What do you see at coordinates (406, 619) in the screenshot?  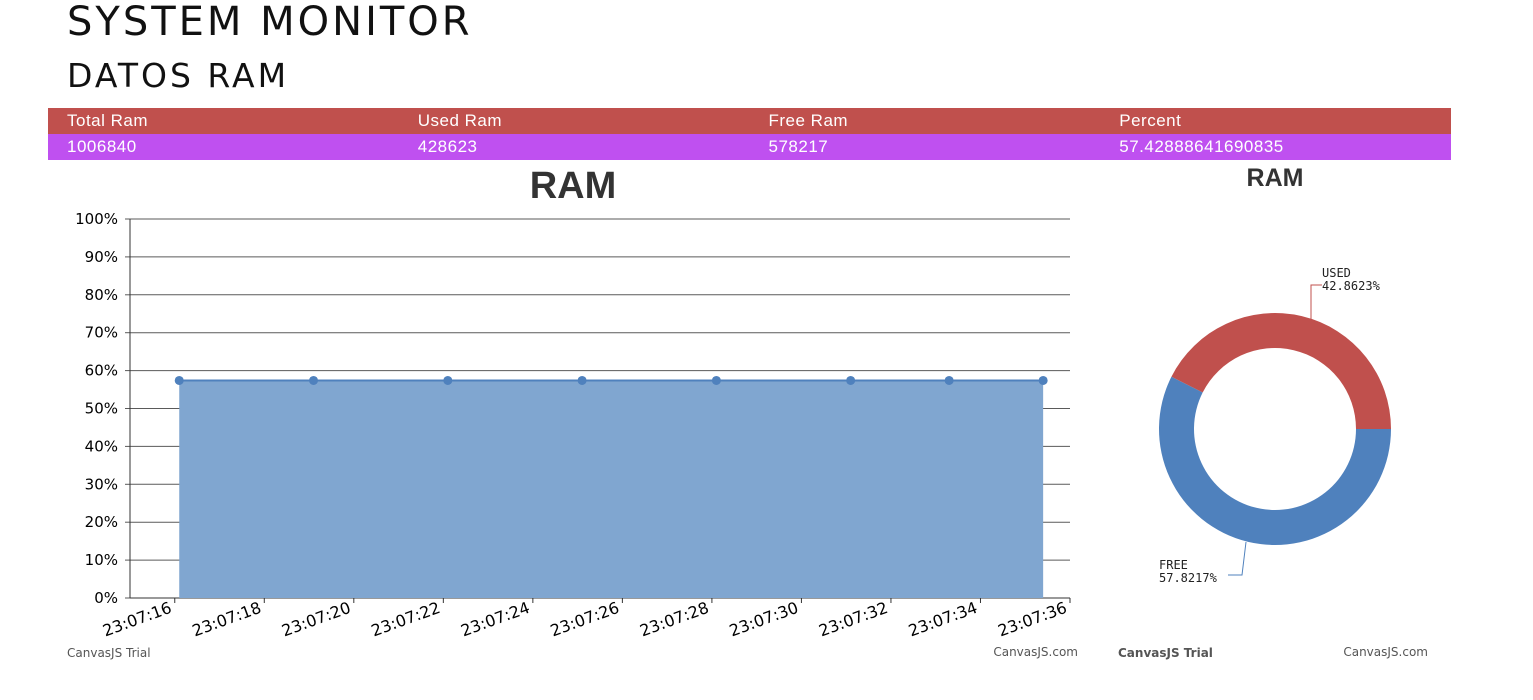 I see `x-tick-label: 23:07:22` at bounding box center [406, 619].